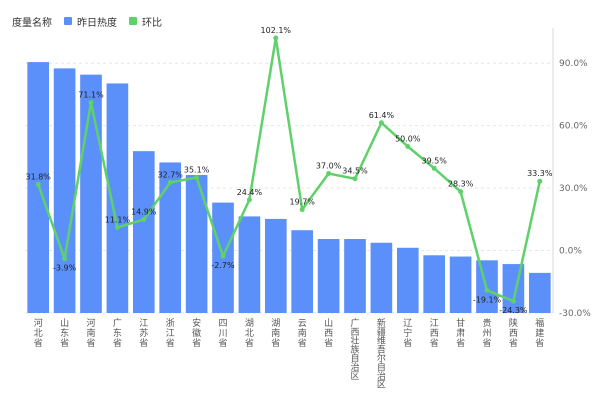 The image size is (600, 400). What do you see at coordinates (170, 333) in the screenshot?
I see `x-category-label: 浙江省` at bounding box center [170, 333].